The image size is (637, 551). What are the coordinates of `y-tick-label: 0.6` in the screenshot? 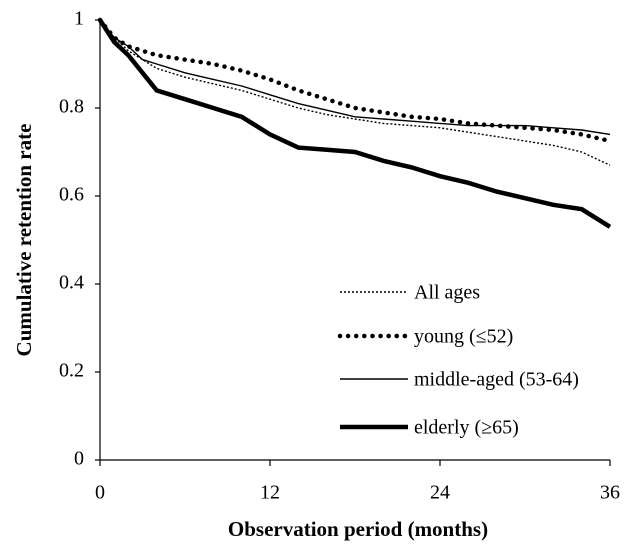 It's located at (71, 195).